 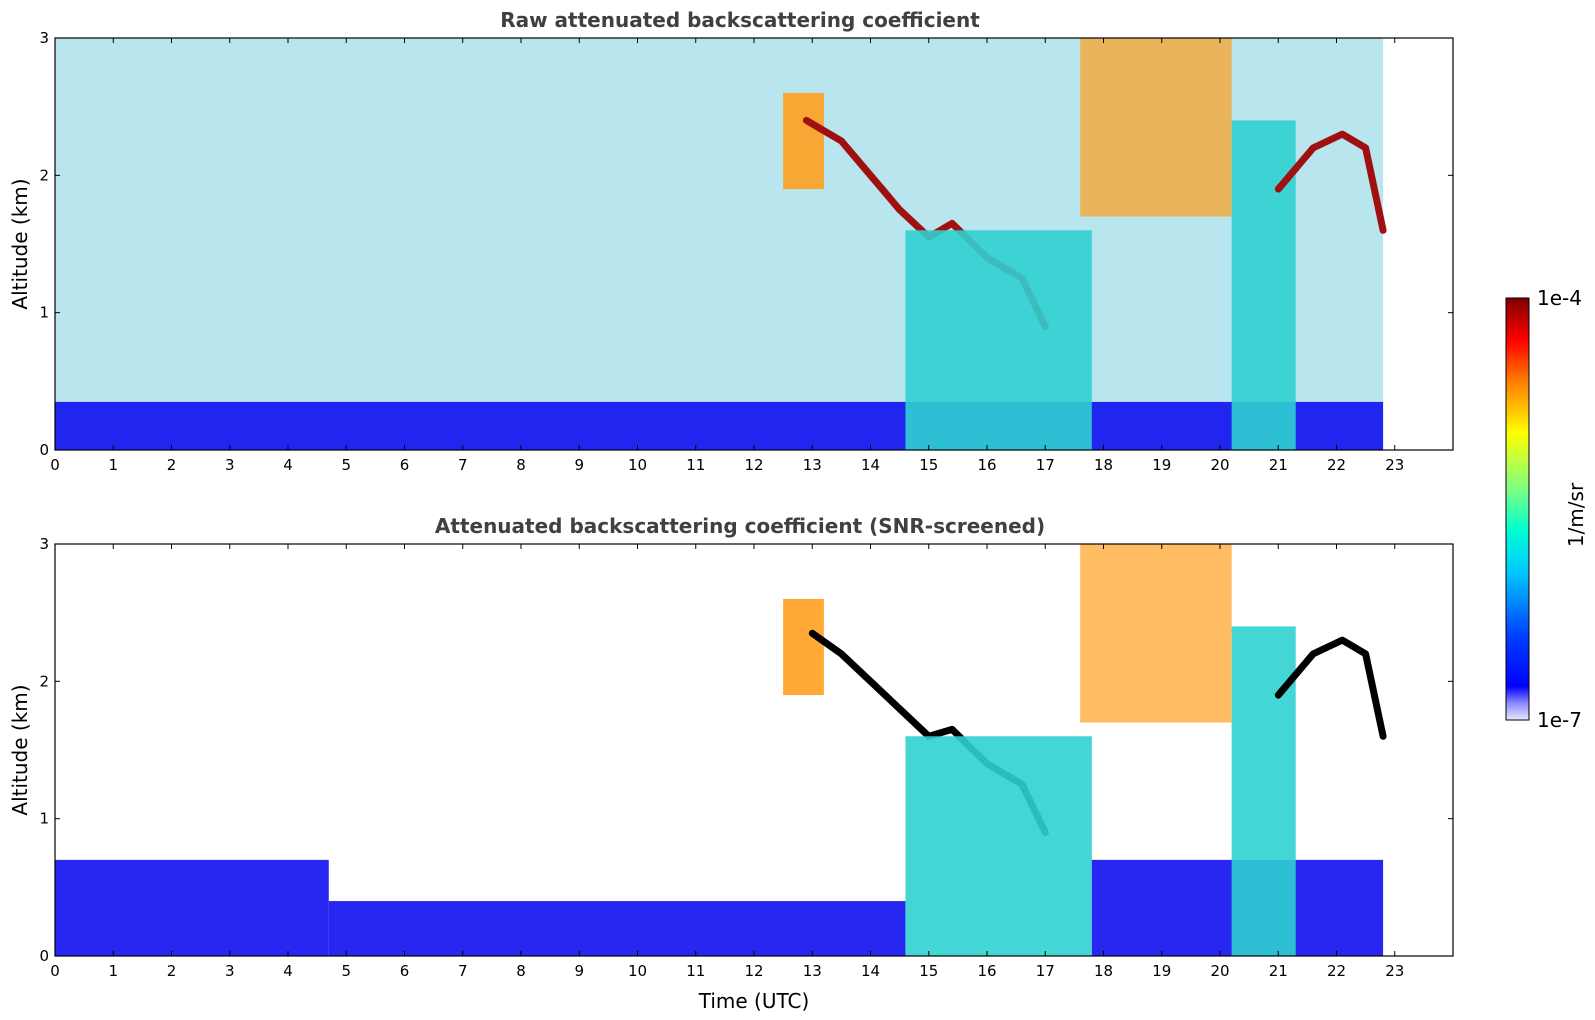 I want to click on panel-raw-xtick-label-7: 7, so click(x=463, y=465).